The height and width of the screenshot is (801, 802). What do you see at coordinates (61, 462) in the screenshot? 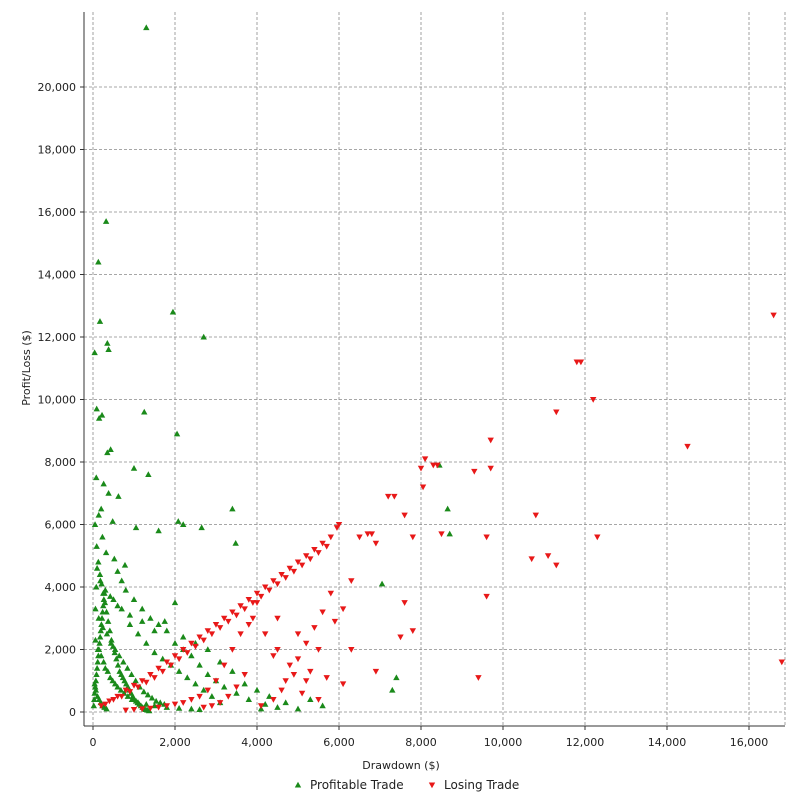
I see `y-tick-label: 8,000` at bounding box center [61, 462].